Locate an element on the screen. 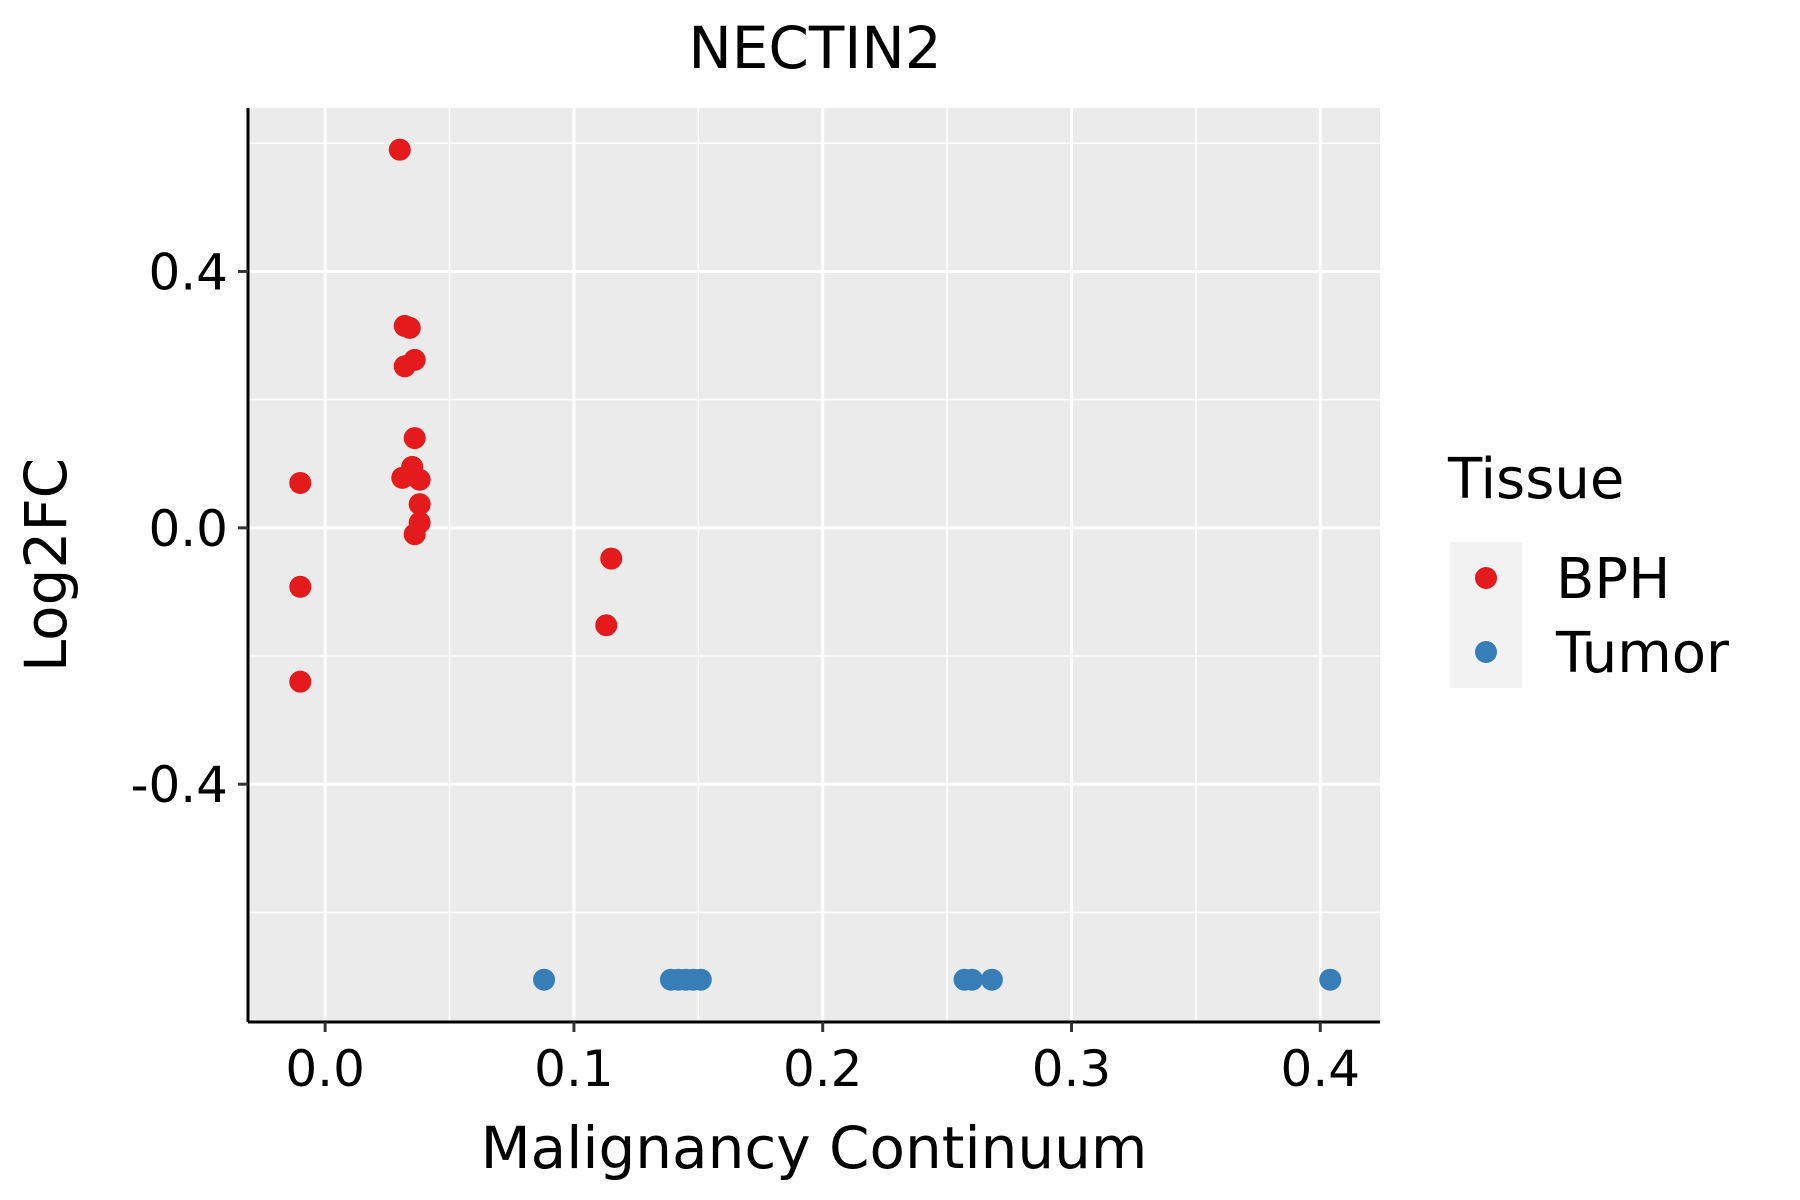  legend-label-tumor: Tumor is located at coordinates (1642, 653).